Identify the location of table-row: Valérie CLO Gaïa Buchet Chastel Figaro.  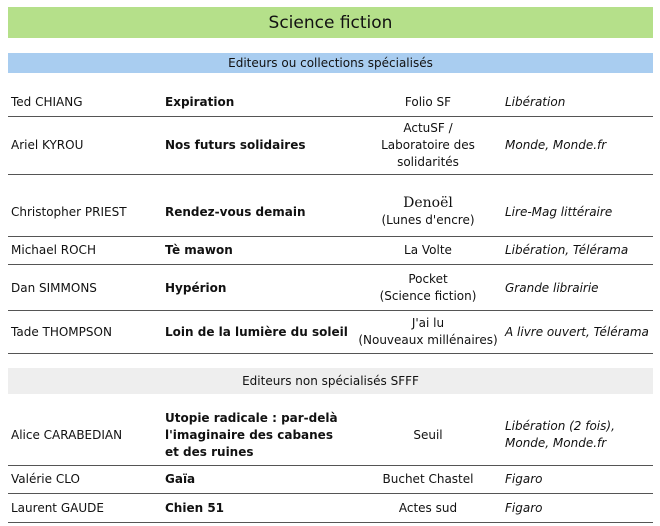
(330, 480).